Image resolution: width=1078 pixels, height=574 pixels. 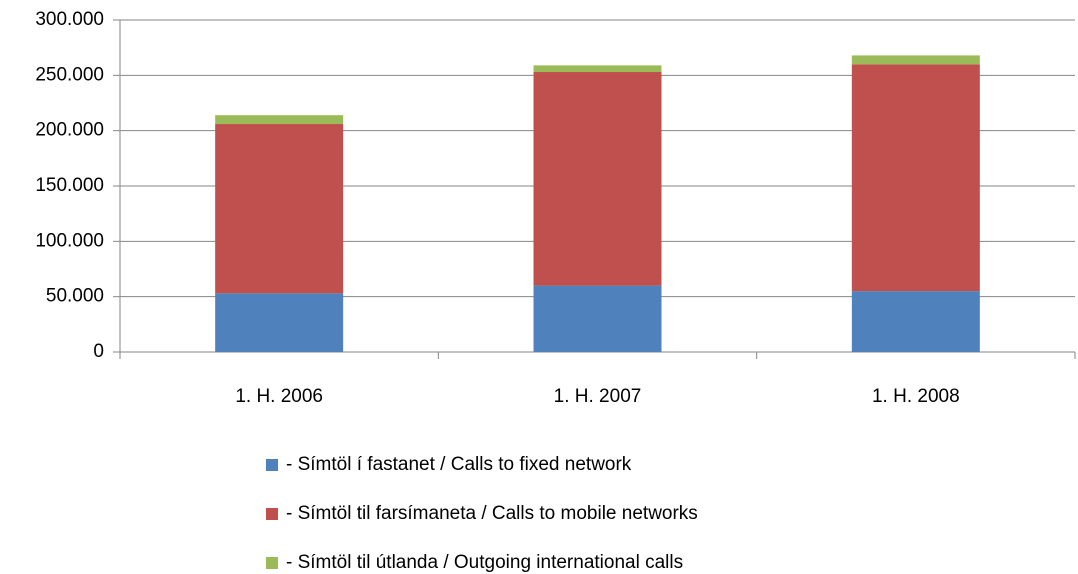 I want to click on y-tick-label: 300.000, so click(x=69, y=19).